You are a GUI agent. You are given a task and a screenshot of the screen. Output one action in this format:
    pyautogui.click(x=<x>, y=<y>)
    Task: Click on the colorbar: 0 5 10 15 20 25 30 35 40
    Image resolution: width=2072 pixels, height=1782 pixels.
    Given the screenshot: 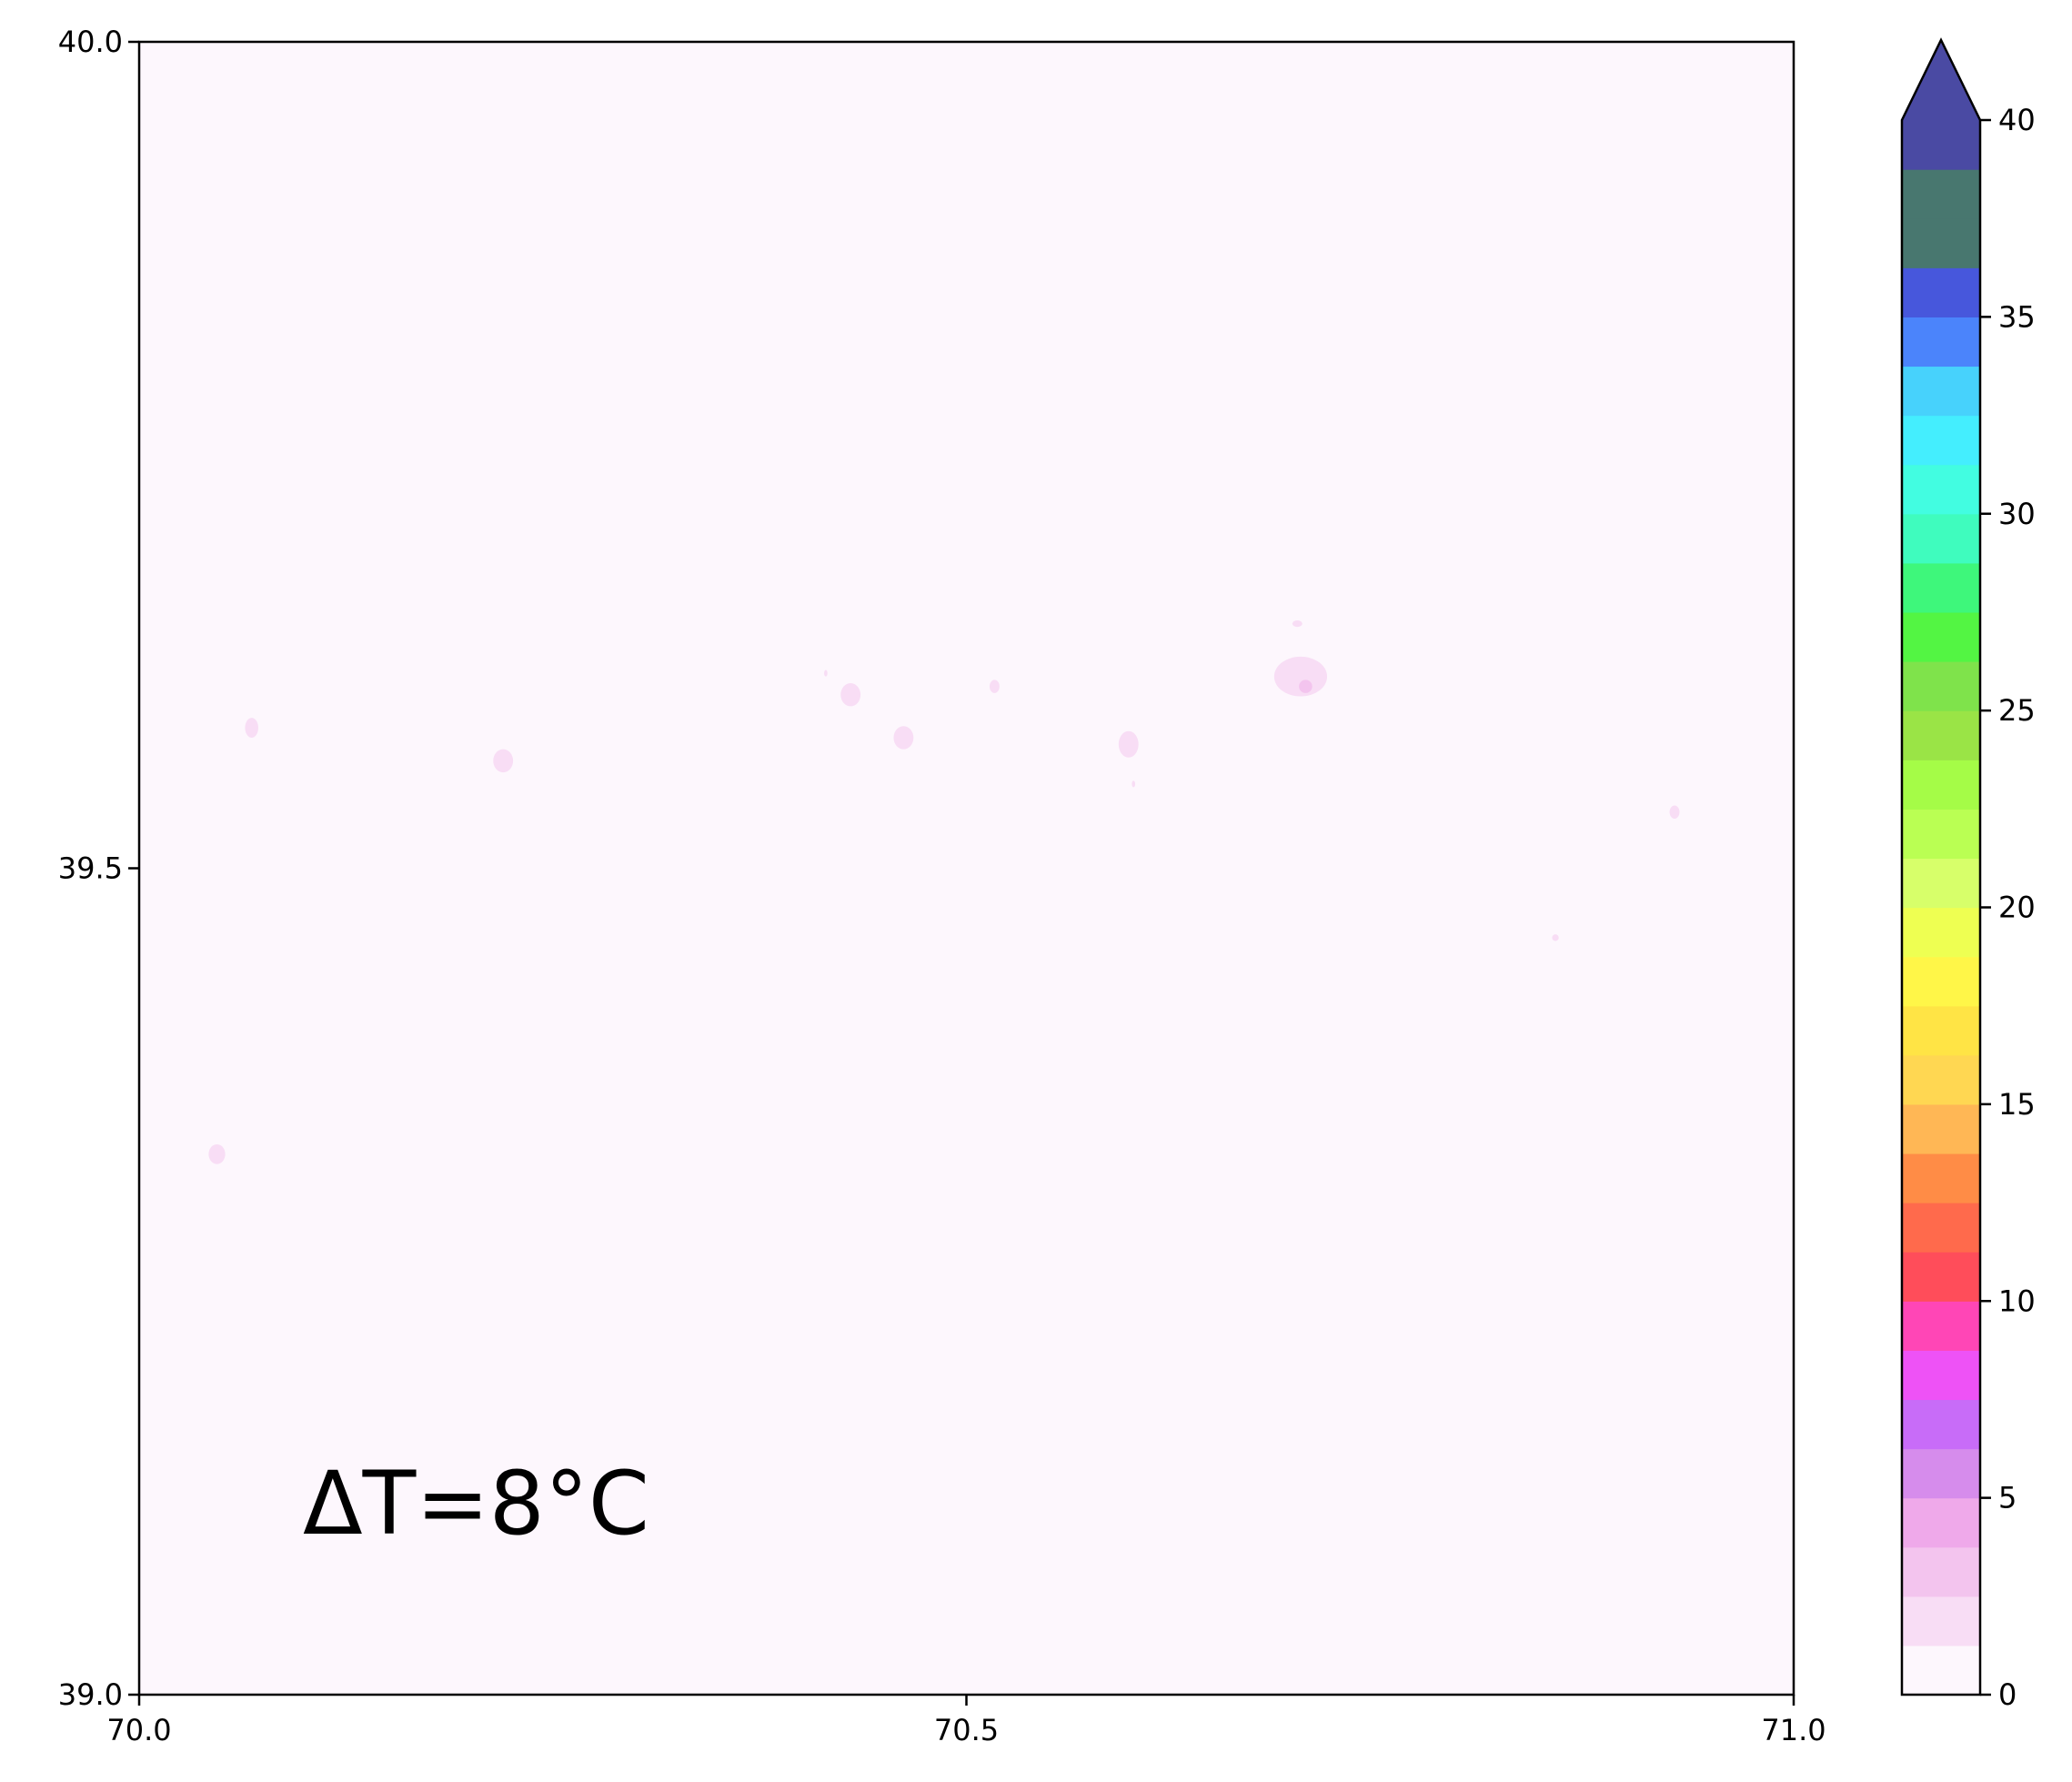 What is the action you would take?
    pyautogui.click(x=1968, y=874)
    